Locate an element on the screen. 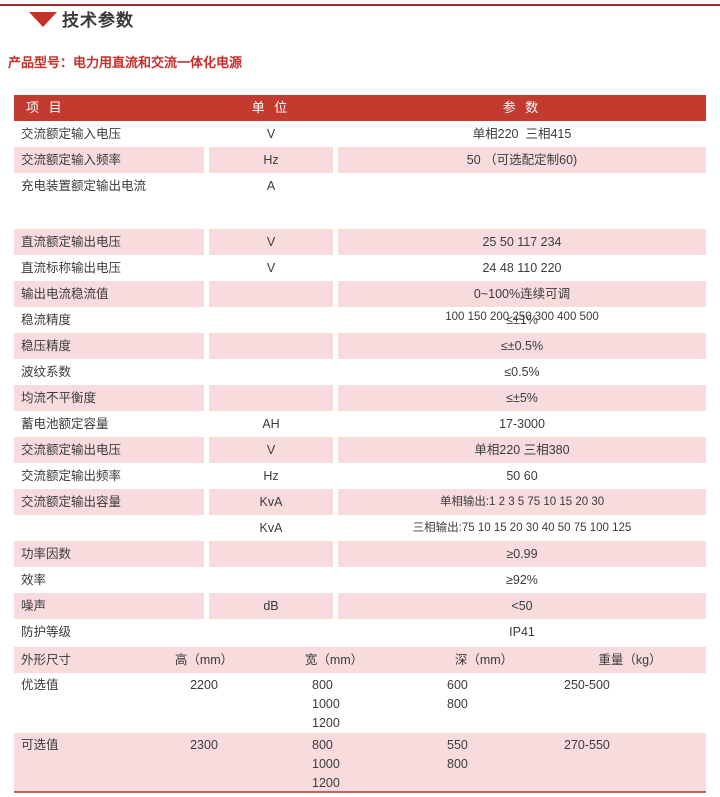 The image size is (720, 797). item-cell: 稳压精度 is located at coordinates (109, 346).